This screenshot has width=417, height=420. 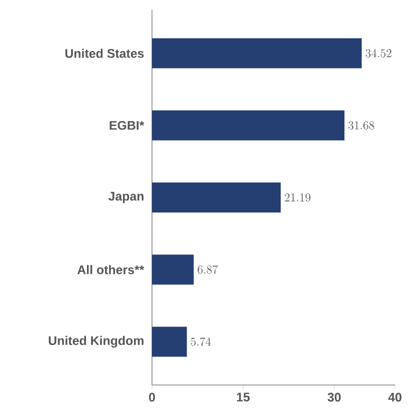 What do you see at coordinates (395, 397) in the screenshot?
I see `x-tick-label: 40` at bounding box center [395, 397].